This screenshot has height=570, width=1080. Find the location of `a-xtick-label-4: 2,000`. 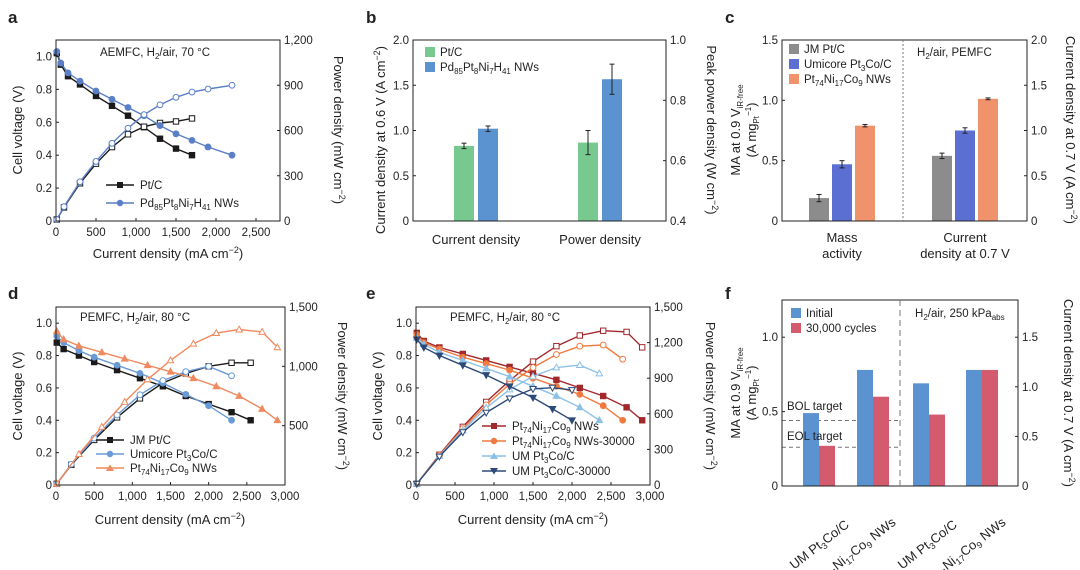

a-xtick-label-4: 2,000 is located at coordinates (216, 233).